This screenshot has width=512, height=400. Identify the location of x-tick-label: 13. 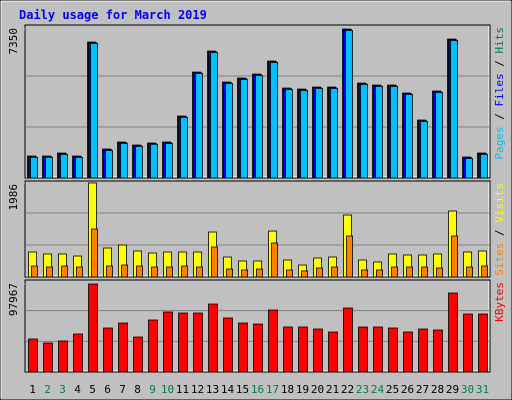
(212, 389).